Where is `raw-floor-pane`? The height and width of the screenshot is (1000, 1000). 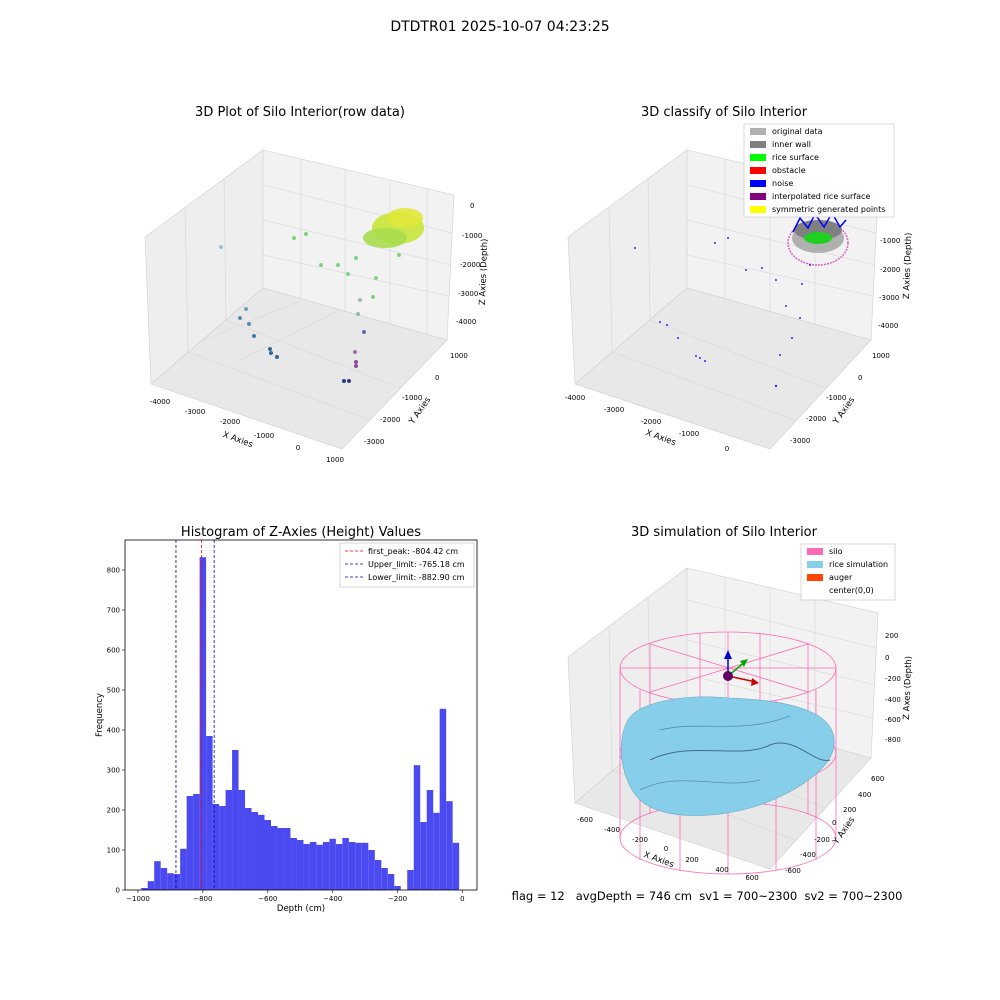 raw-floor-pane is located at coordinates (299, 368).